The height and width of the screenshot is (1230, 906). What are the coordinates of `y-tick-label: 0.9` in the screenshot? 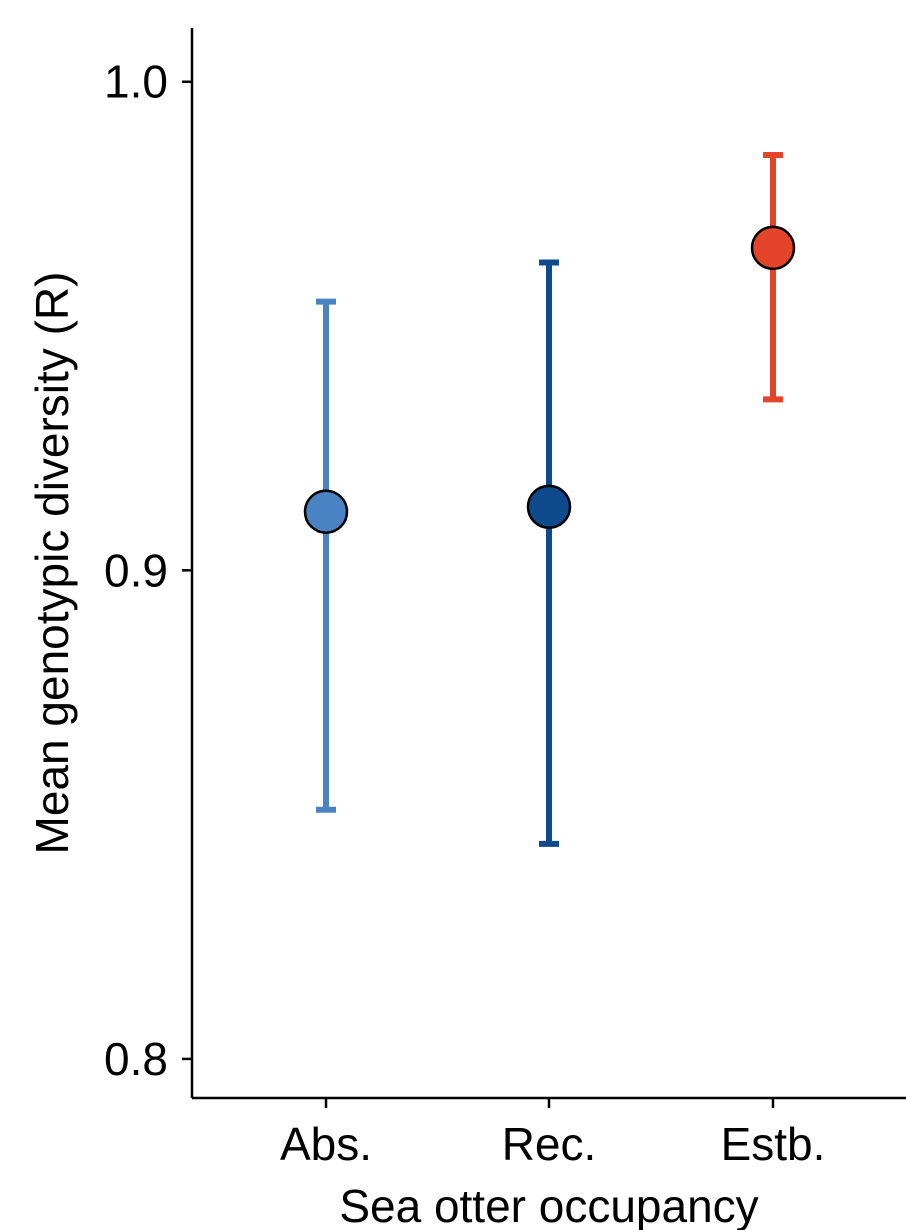 It's located at (136, 570).